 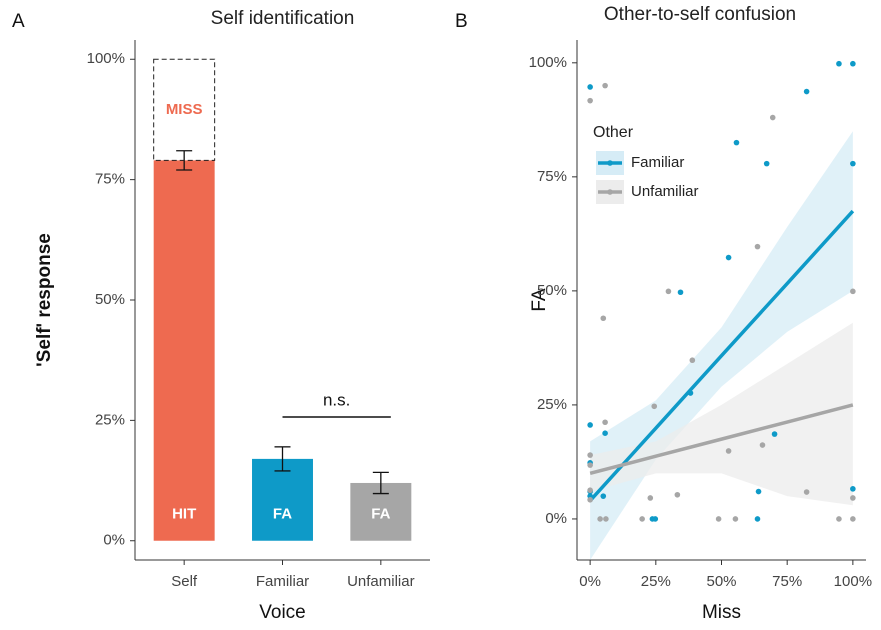 What do you see at coordinates (613, 132) in the screenshot?
I see `legend-title: Other` at bounding box center [613, 132].